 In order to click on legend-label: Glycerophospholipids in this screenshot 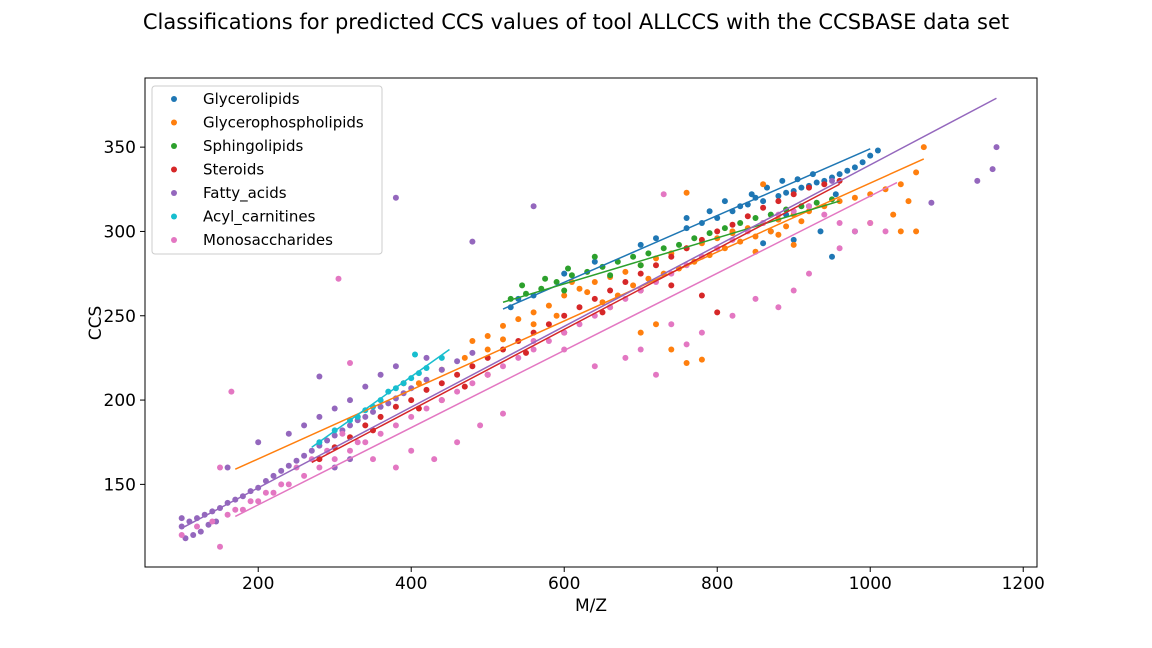, I will do `click(283, 123)`.